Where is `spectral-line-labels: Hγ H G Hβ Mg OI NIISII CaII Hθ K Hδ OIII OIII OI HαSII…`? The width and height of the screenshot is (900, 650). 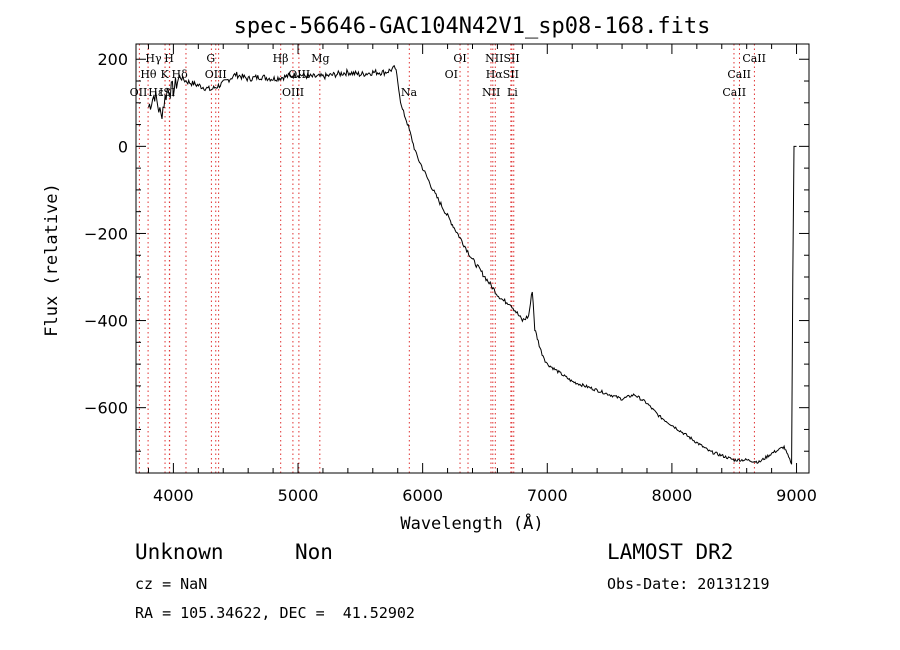
spectral-line-labels: Hγ H G Hβ Mg OI NIISII CaII Hθ K Hδ OIII OIII OI HαSII… is located at coordinates (448, 75).